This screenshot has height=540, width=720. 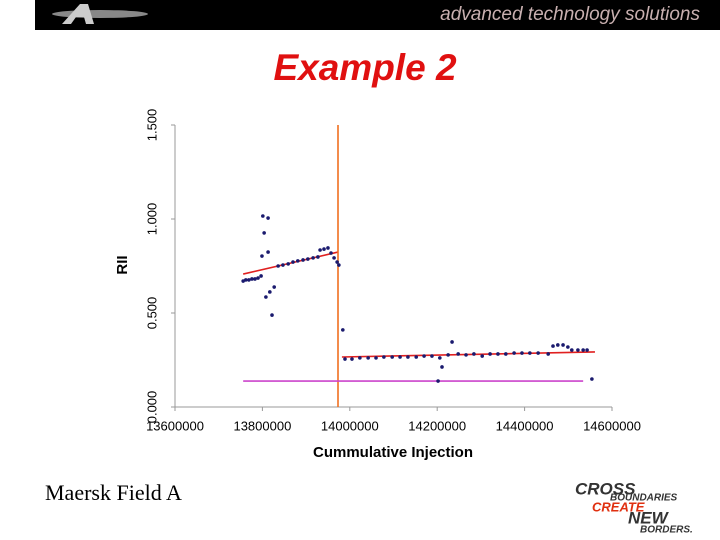 I want to click on x-tick-label: 14200000, so click(x=437, y=425).